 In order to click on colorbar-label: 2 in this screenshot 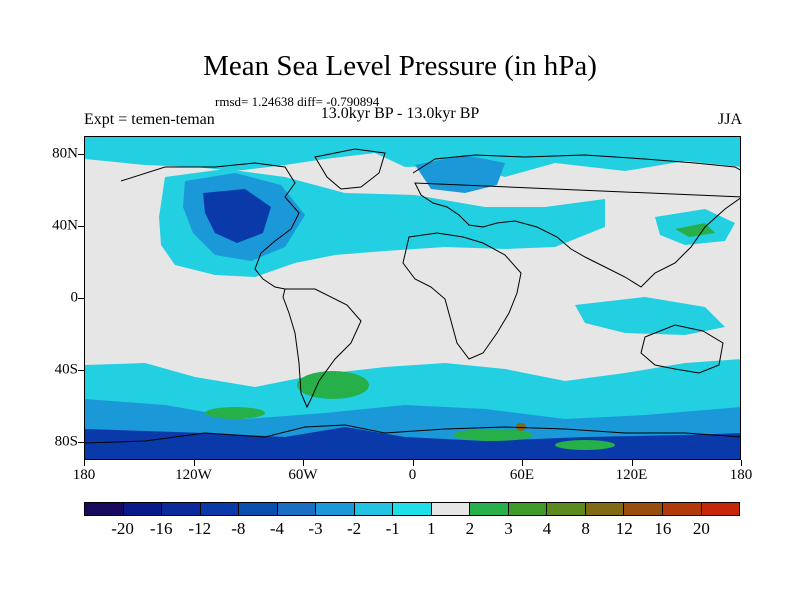, I will do `click(470, 528)`.